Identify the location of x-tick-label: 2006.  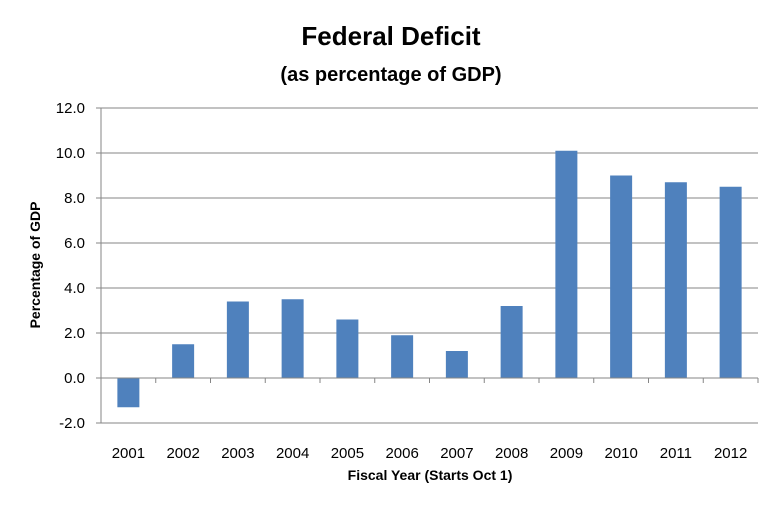
(401, 453).